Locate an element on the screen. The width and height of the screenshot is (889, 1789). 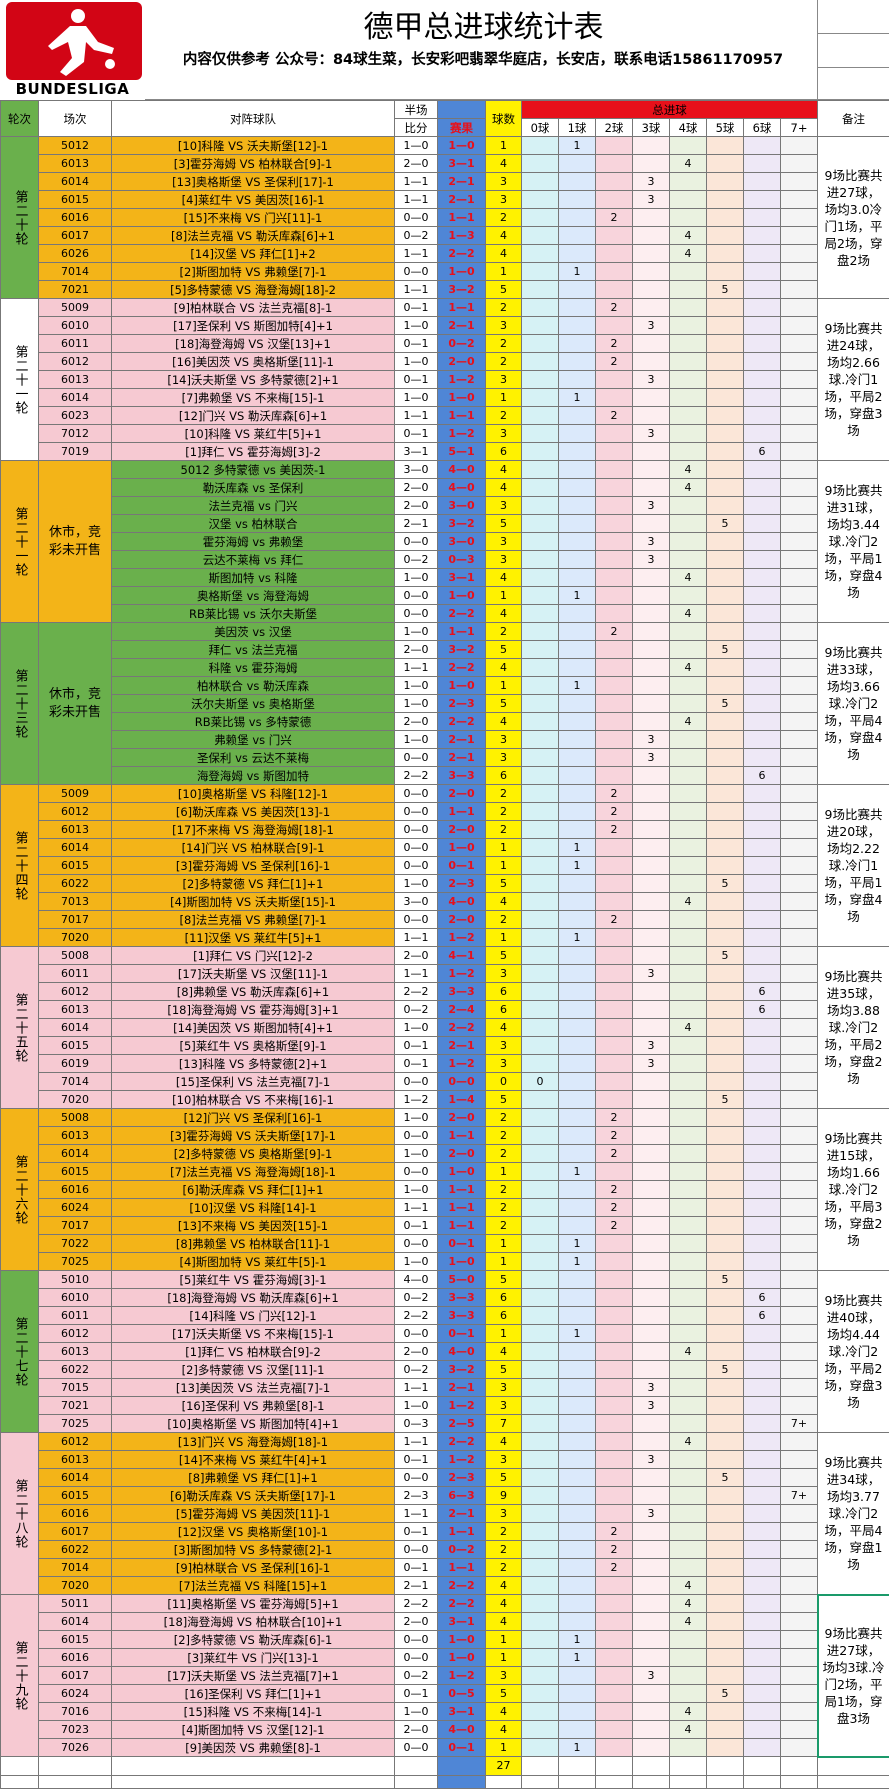
halftime-score: 2—0 is located at coordinates (416, 1622).